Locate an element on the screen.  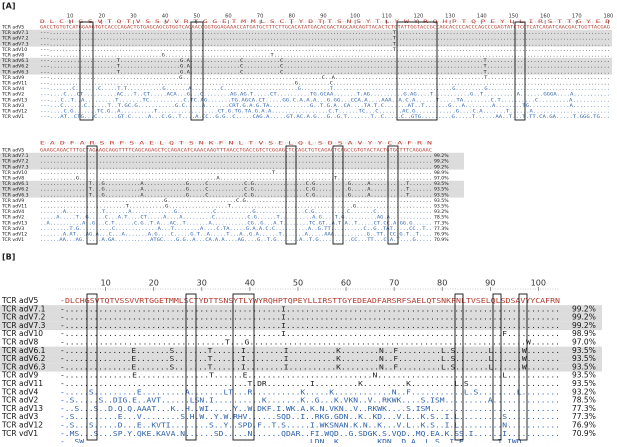
row-name: TCR adV6.2 is located at coordinates (15, 190).